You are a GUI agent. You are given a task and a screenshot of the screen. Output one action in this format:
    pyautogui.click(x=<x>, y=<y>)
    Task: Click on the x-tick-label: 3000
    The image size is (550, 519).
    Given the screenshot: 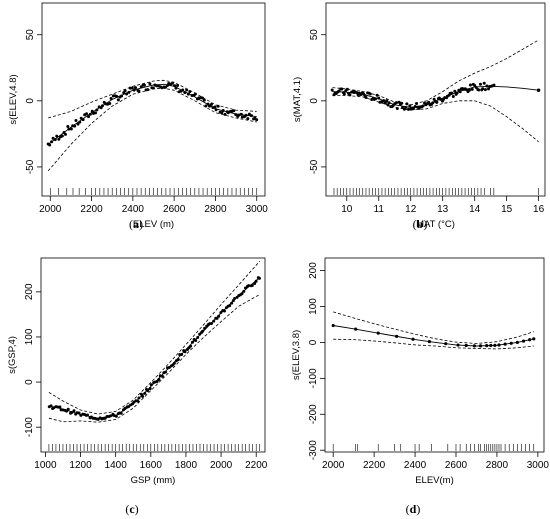 What is the action you would take?
    pyautogui.click(x=257, y=209)
    